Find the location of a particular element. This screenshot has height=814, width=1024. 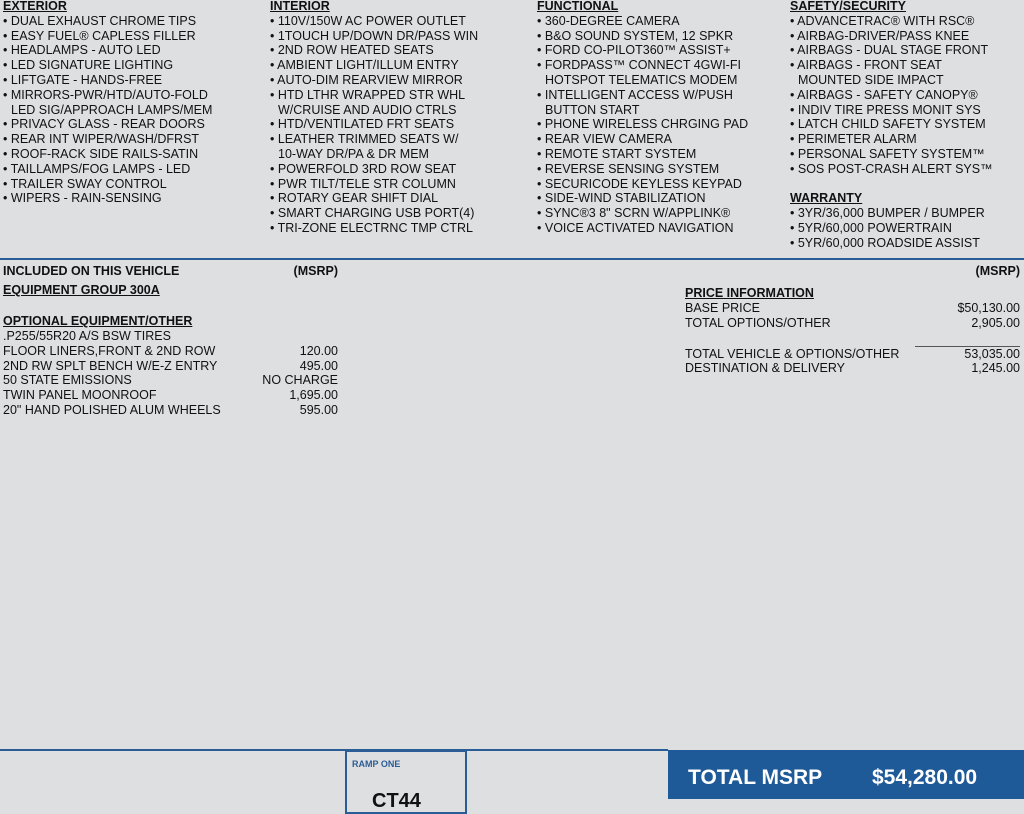

included-heading: INCLUDED ON THIS VEHICLE is located at coordinates (91, 271).